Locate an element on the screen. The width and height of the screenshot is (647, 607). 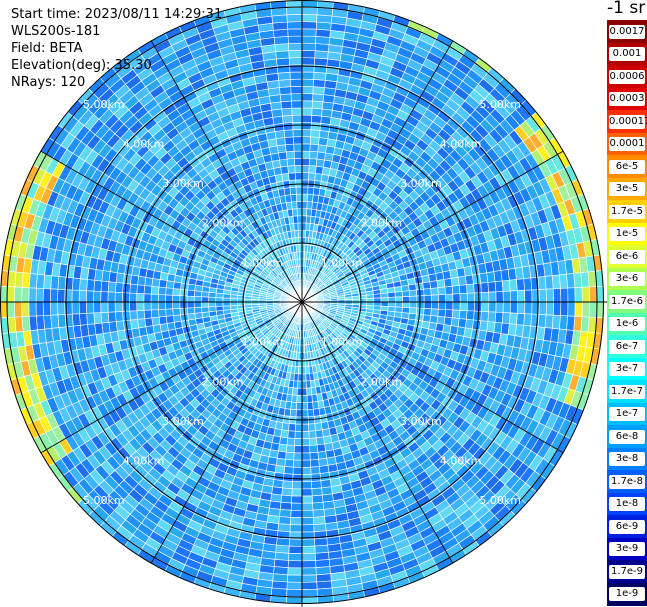
colorbar-cell: 1.7e-8 is located at coordinates (627, 481).